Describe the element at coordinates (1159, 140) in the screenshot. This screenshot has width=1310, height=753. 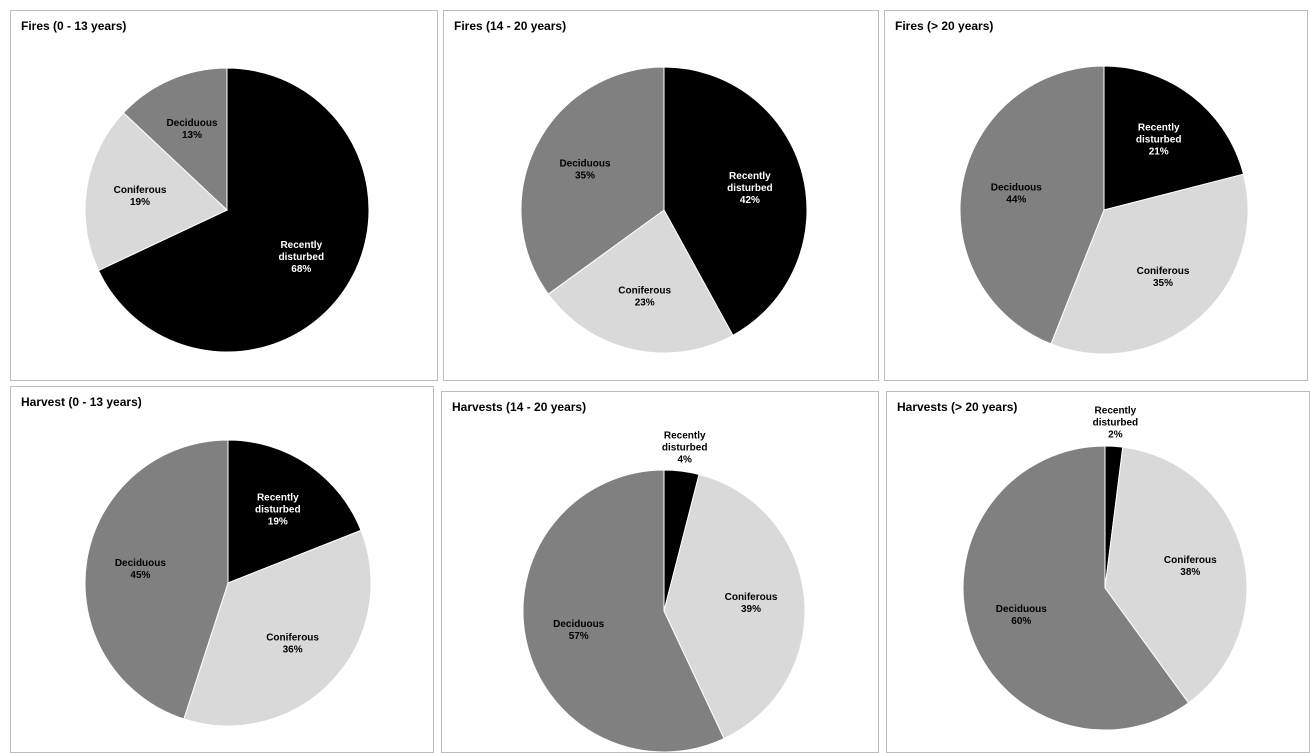
I see `slice-label-recently-disturbed: Recently disturbed 21%` at that location.